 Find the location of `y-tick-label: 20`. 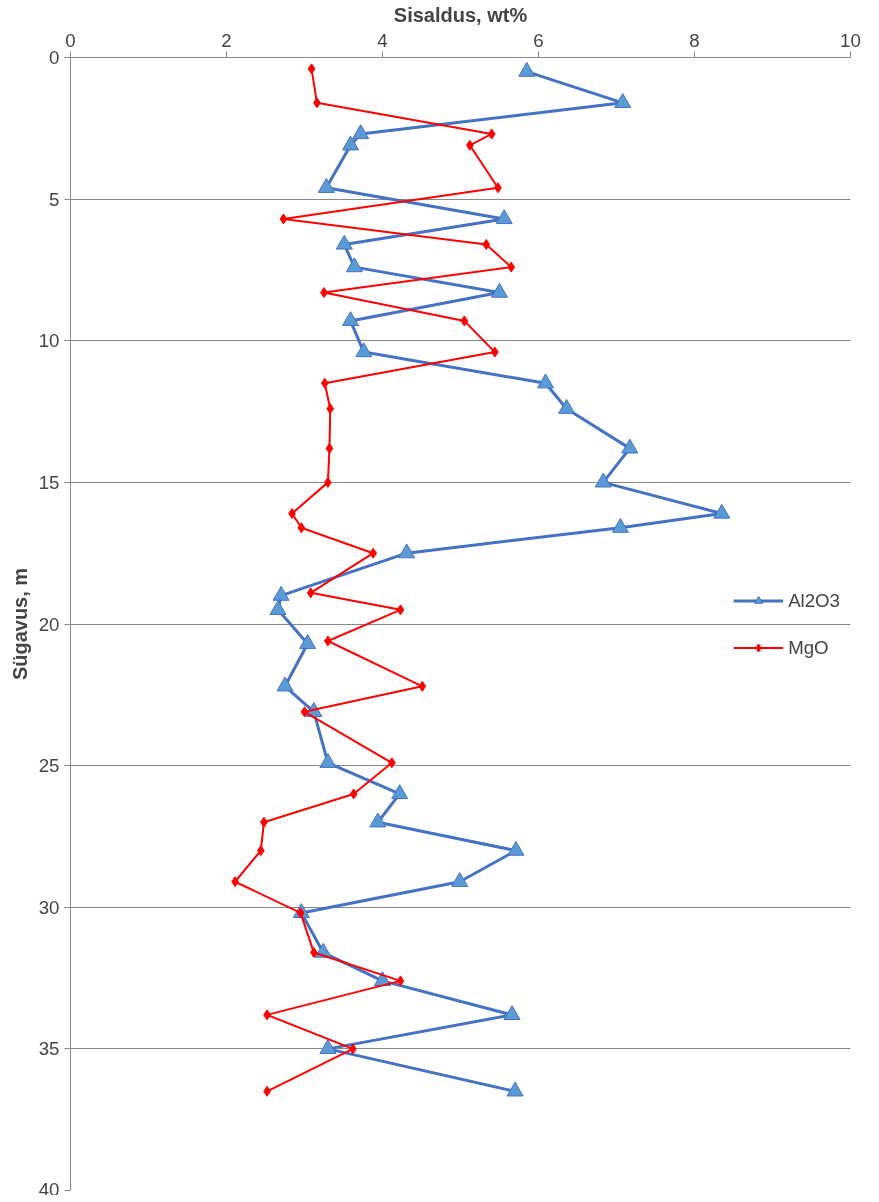

y-tick-label: 20 is located at coordinates (49, 624).